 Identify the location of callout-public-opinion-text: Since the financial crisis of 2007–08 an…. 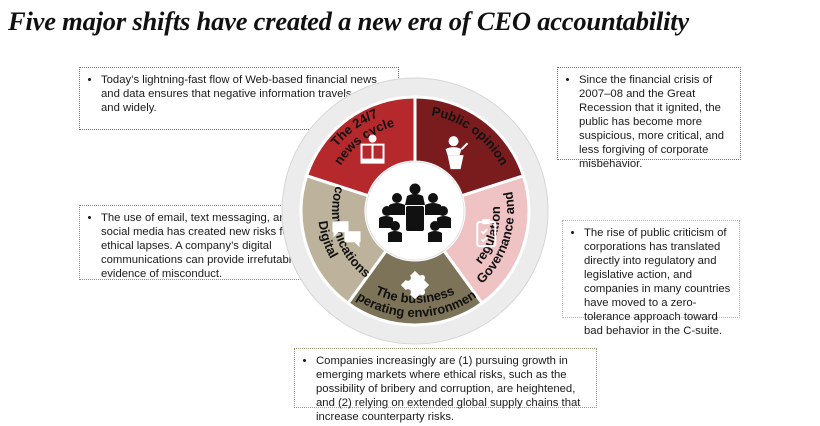
(655, 122).